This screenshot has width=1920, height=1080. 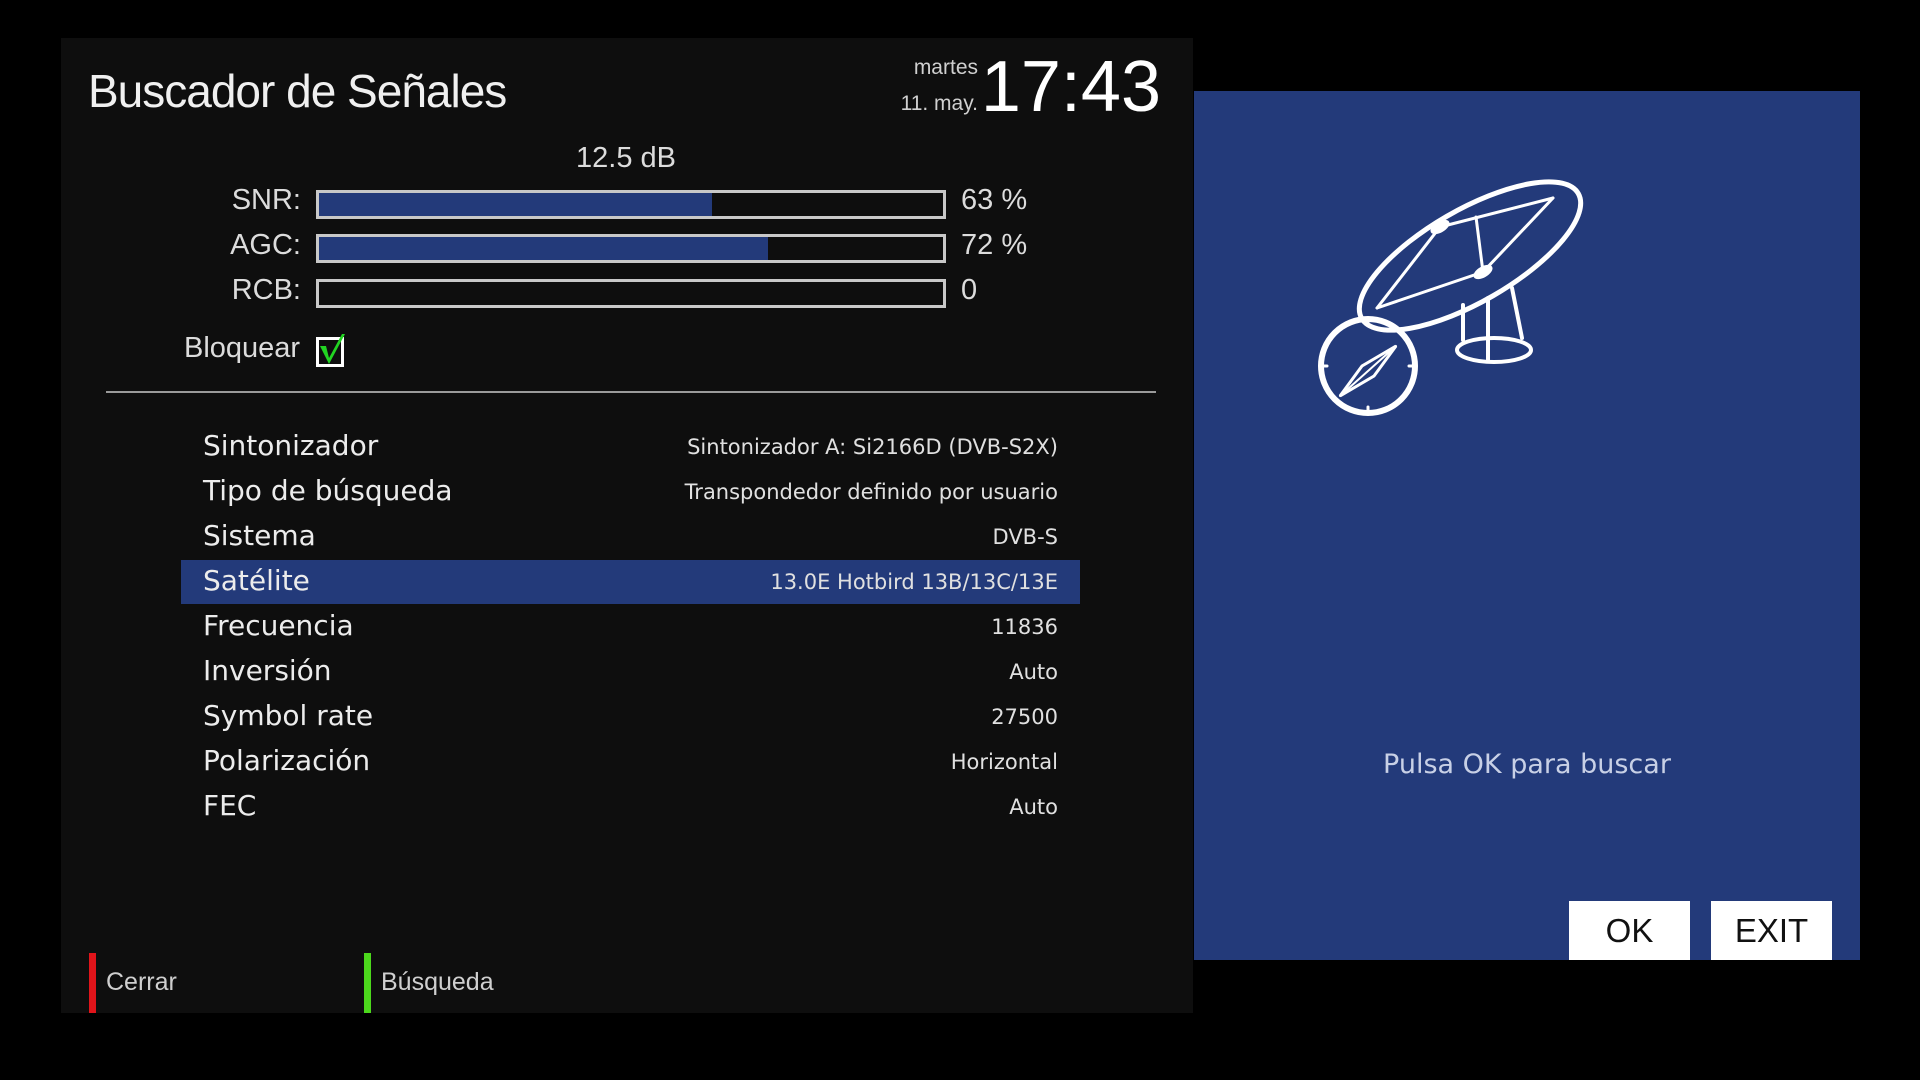 I want to click on settings-row: Polarización Horizontal, so click(x=630, y=762).